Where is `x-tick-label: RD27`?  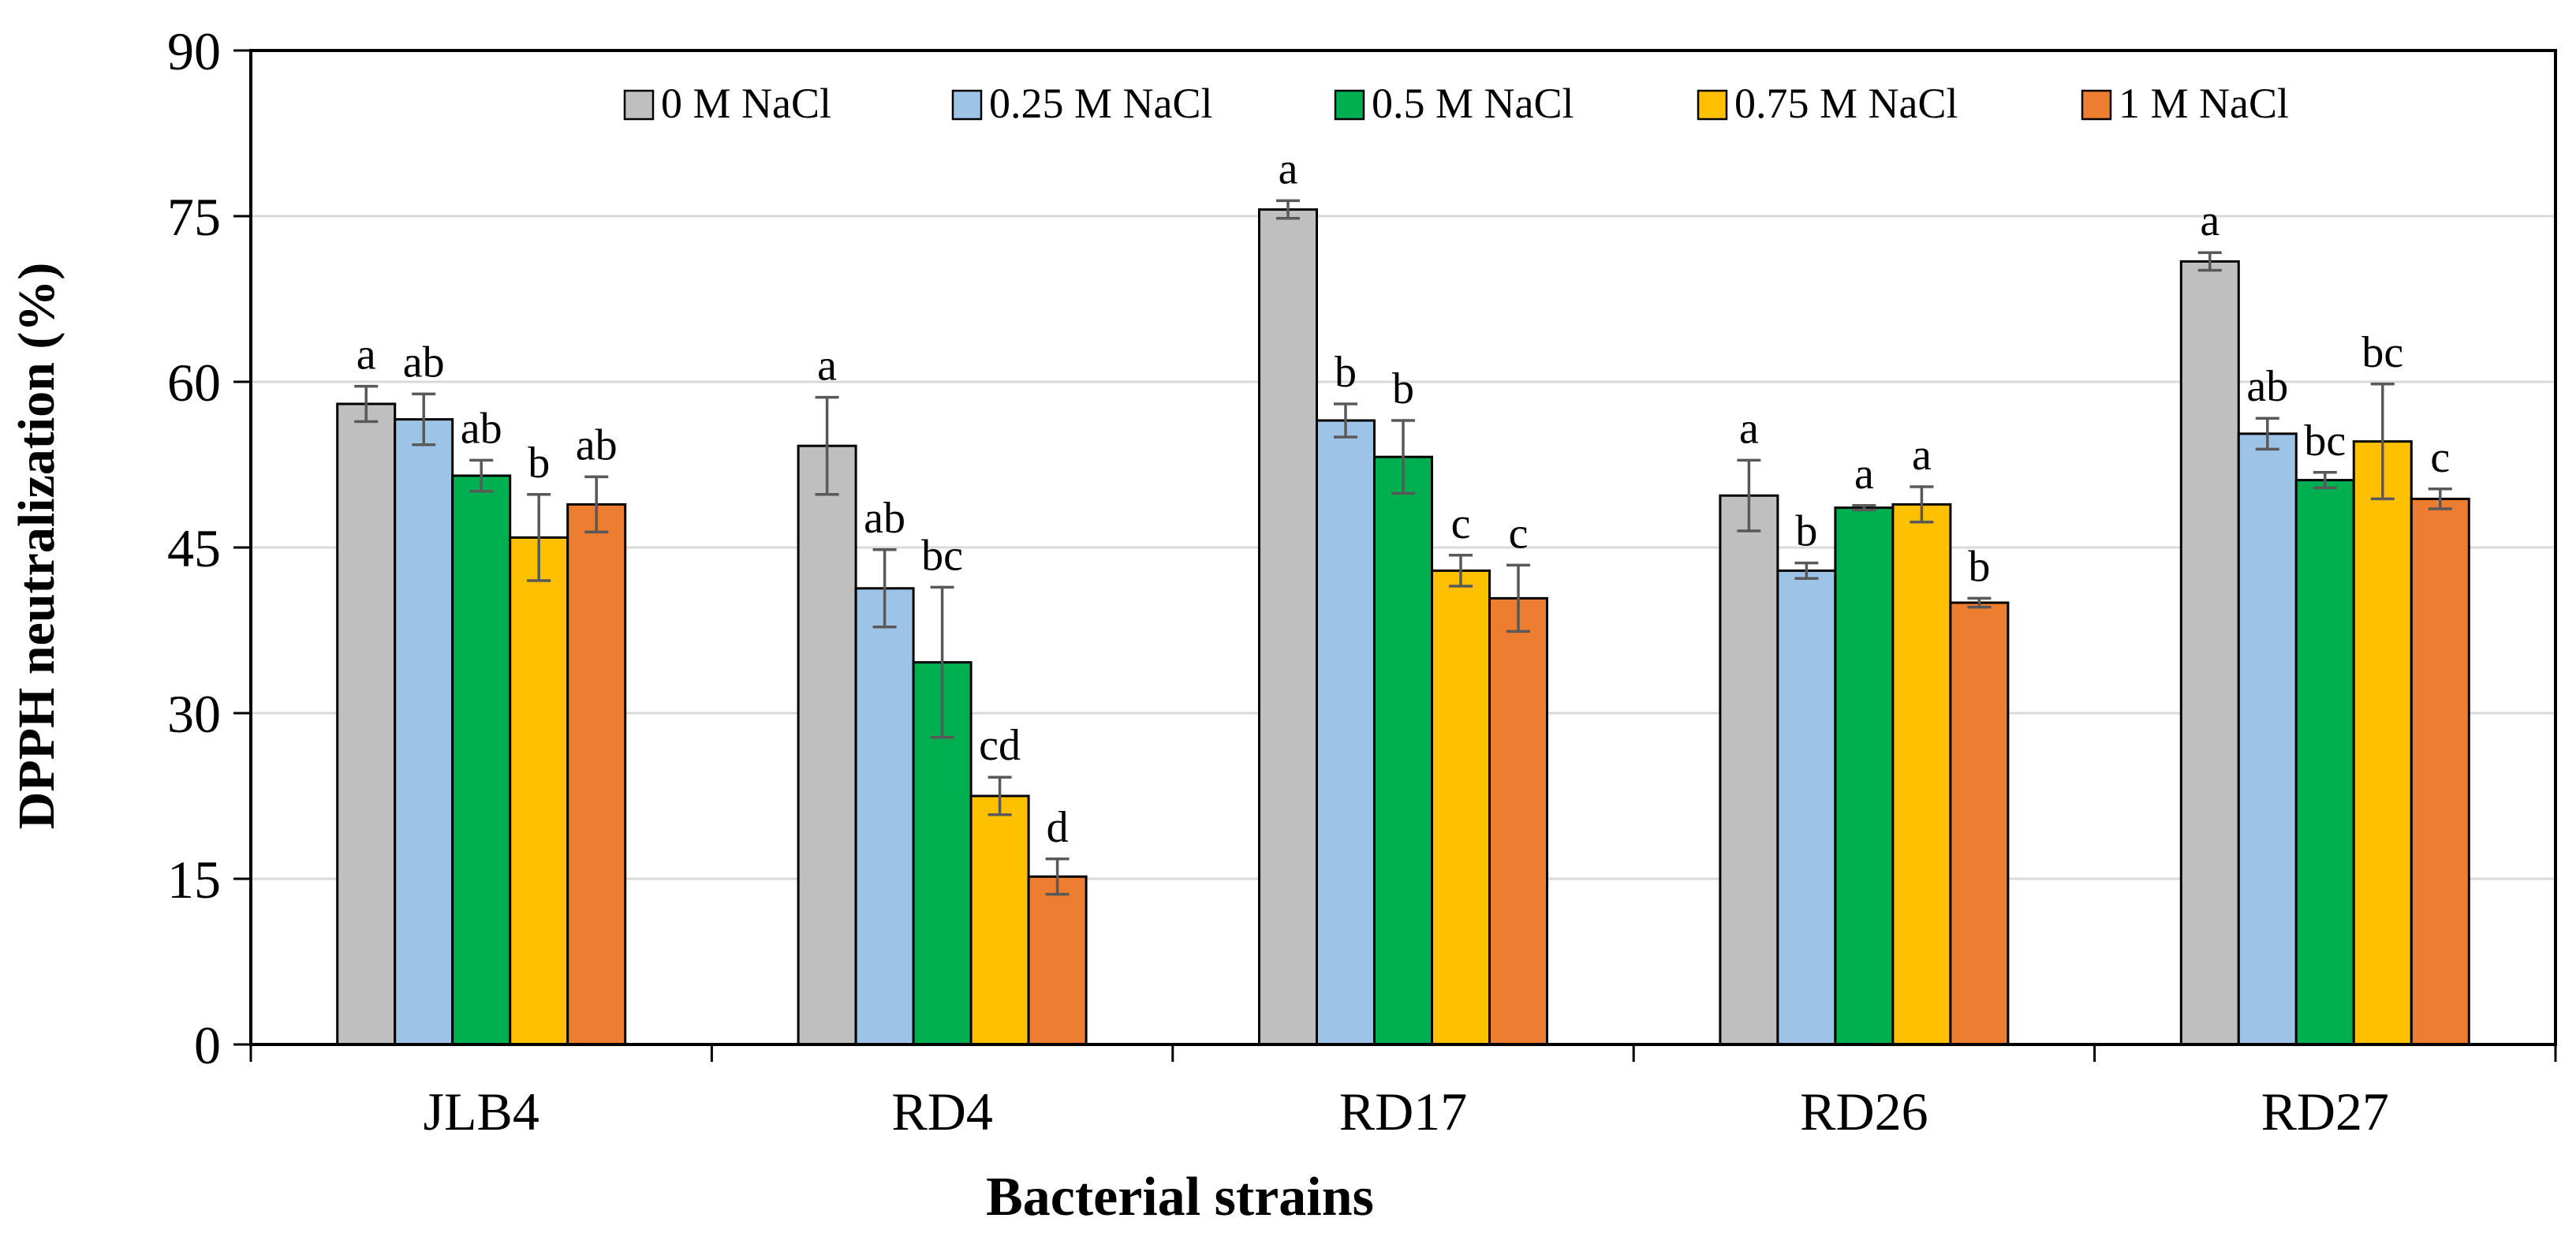 x-tick-label: RD27 is located at coordinates (2325, 1112).